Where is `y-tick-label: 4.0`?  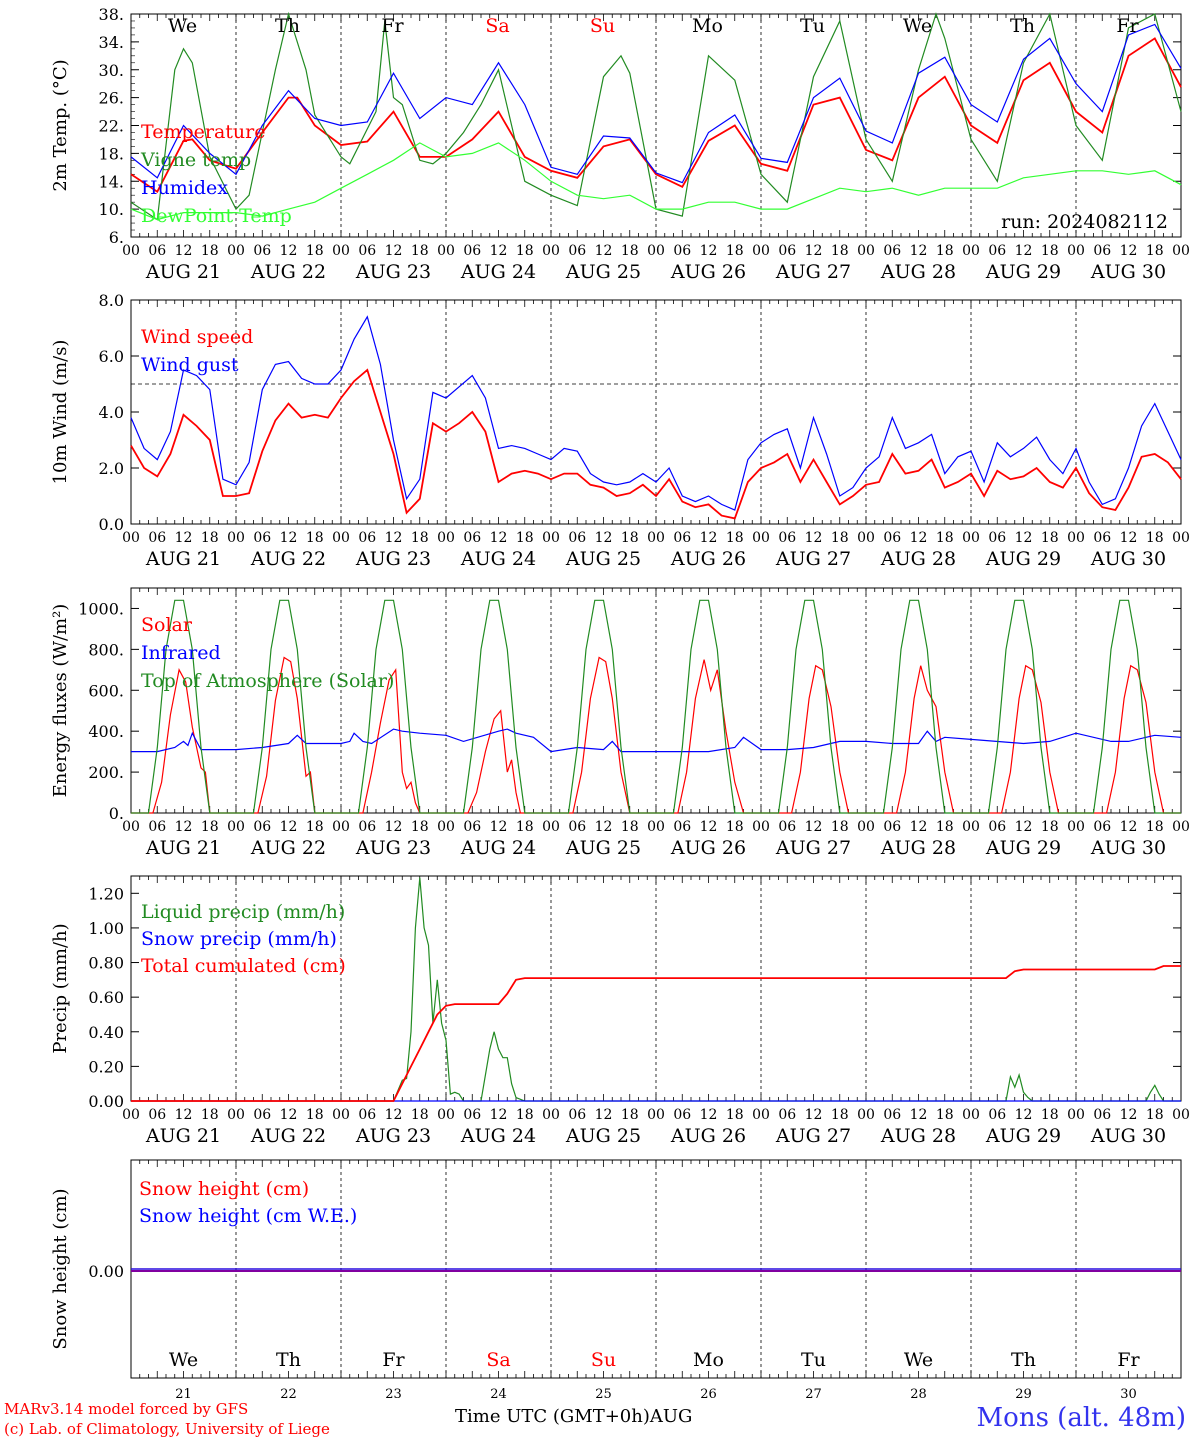 y-tick-label: 4.0 is located at coordinates (111, 412).